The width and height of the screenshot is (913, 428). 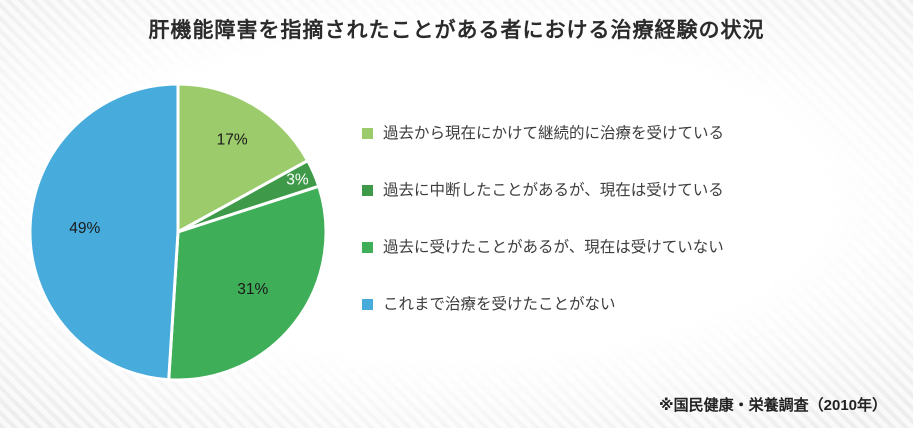 I want to click on legend-label: 過去に受けたことがあるが、現在は受けていない, so click(x=553, y=247).